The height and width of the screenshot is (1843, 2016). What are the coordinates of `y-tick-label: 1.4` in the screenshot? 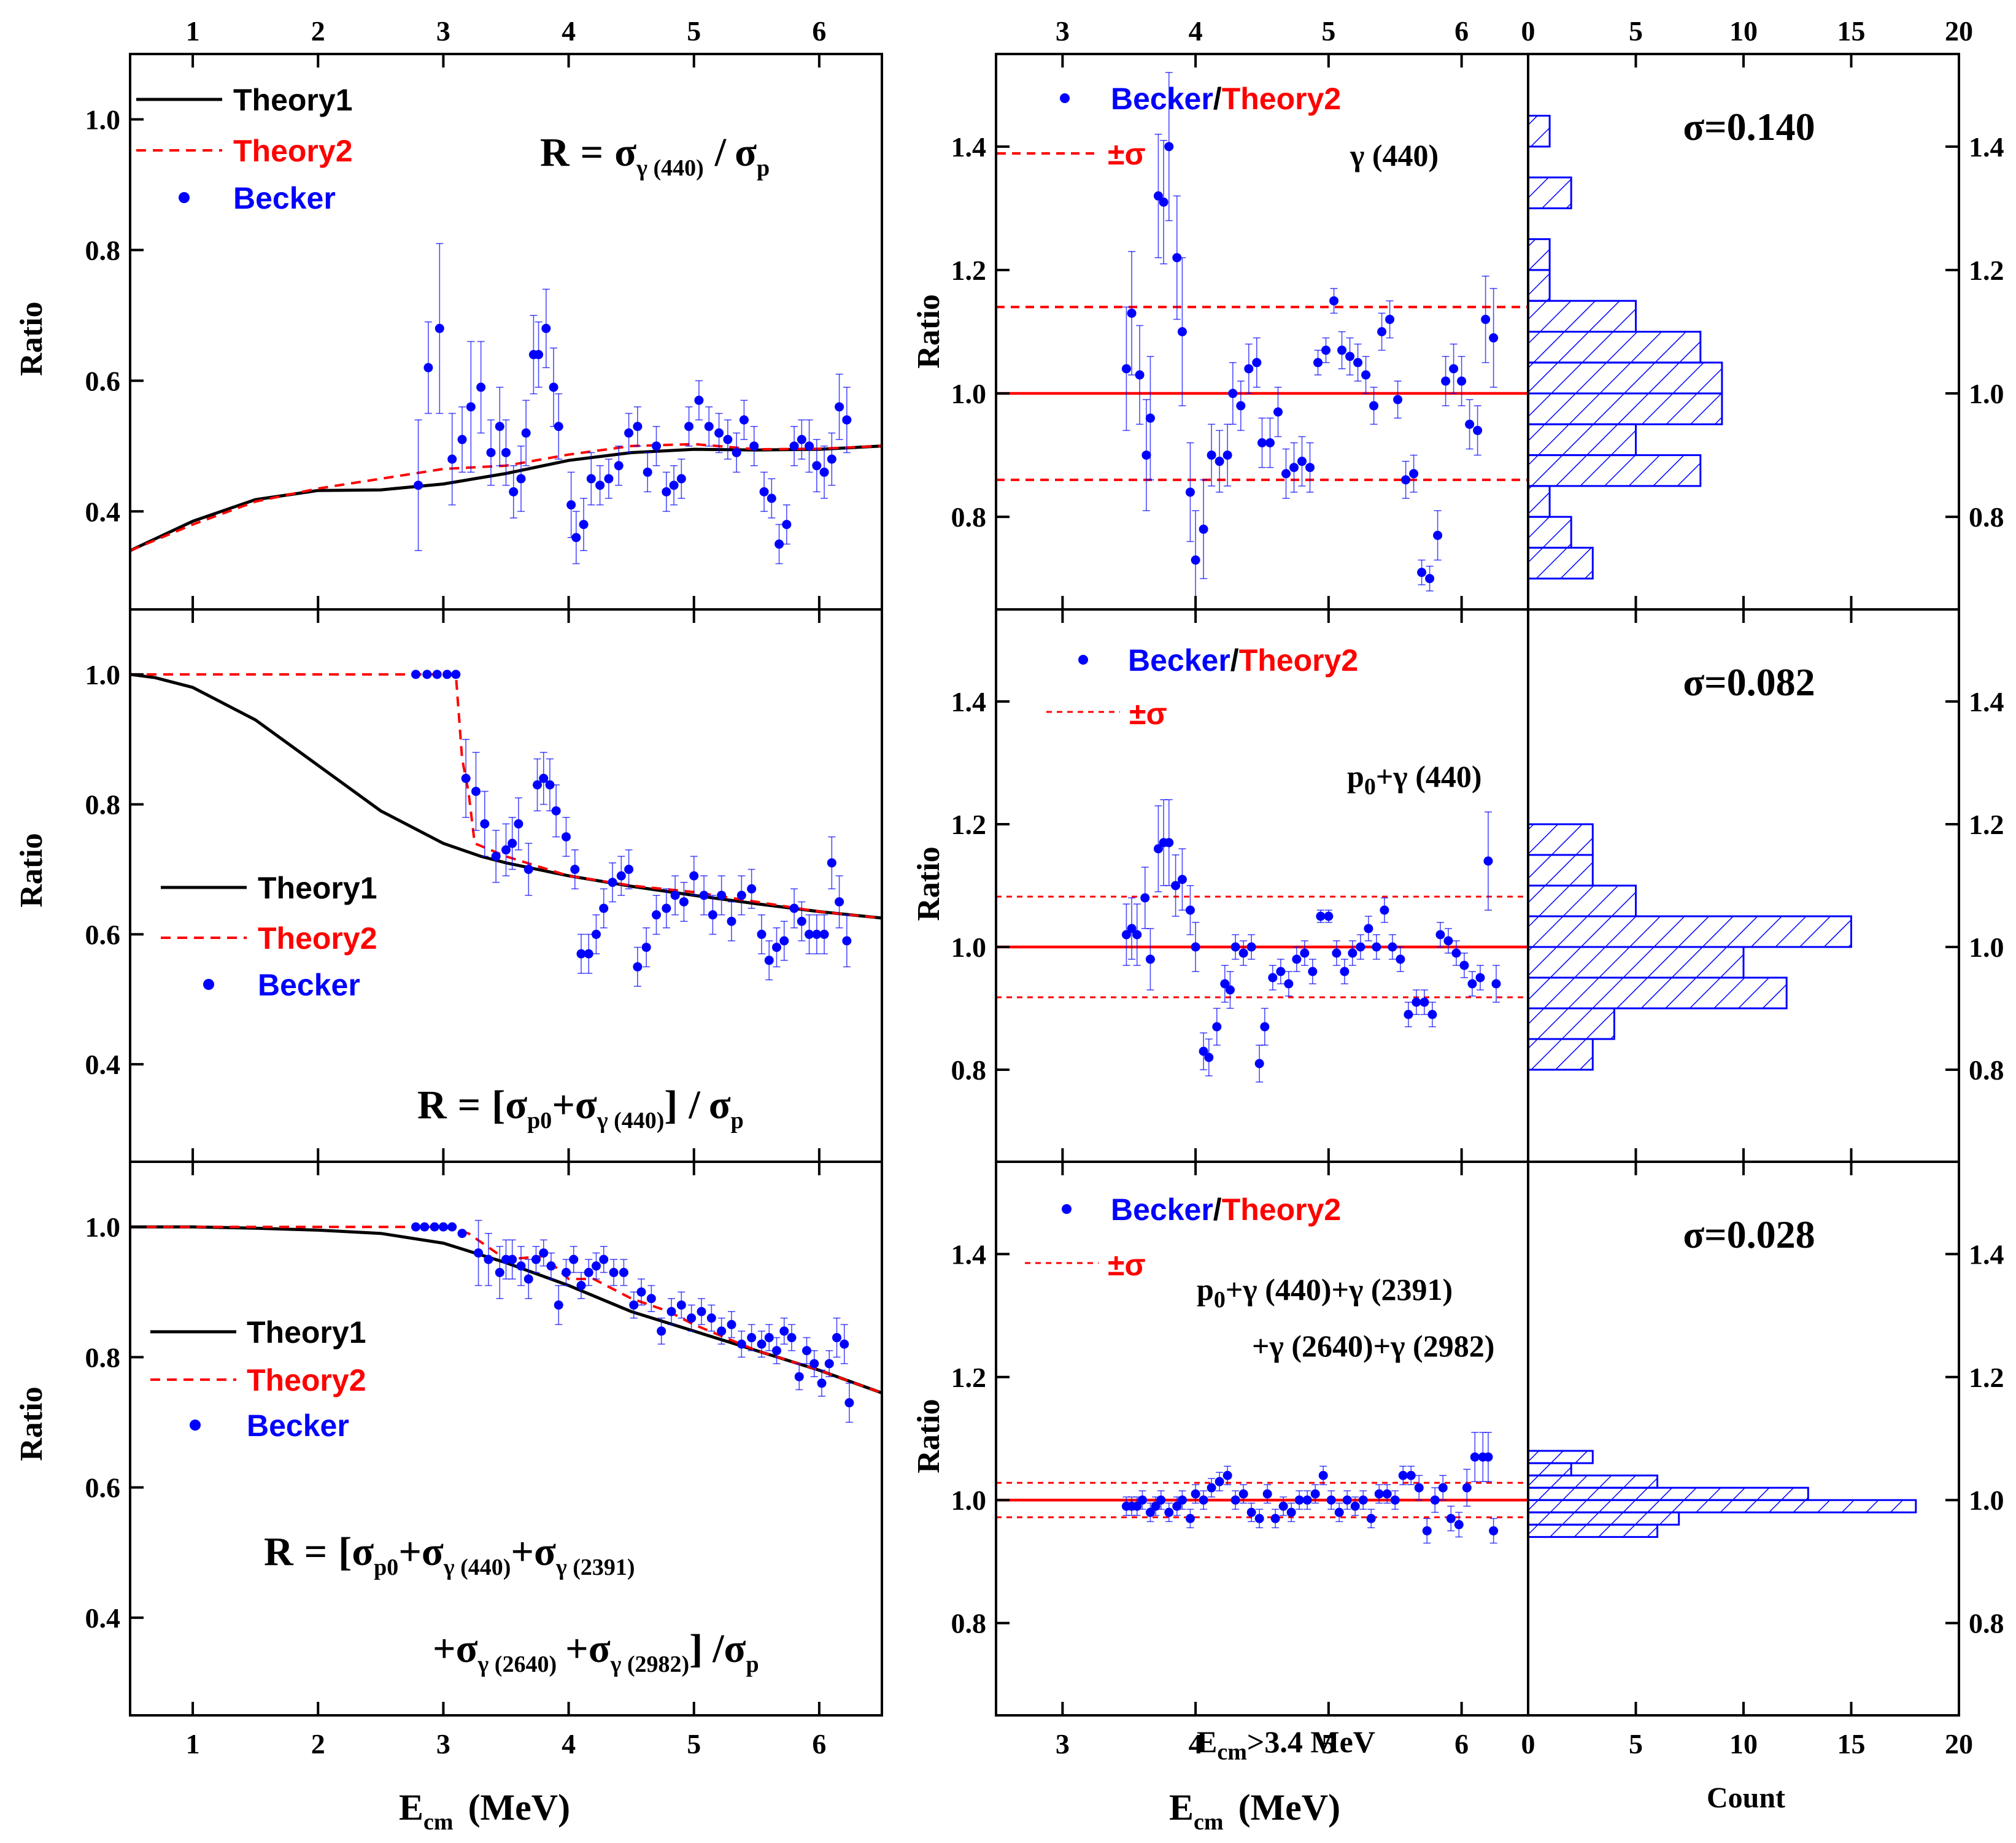 It's located at (1987, 147).